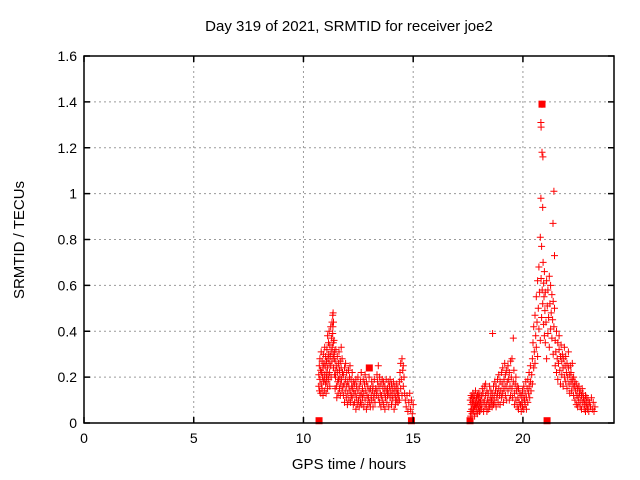 The height and width of the screenshot is (480, 640). Describe the element at coordinates (73, 194) in the screenshot. I see `y-tick-label: 1` at that location.